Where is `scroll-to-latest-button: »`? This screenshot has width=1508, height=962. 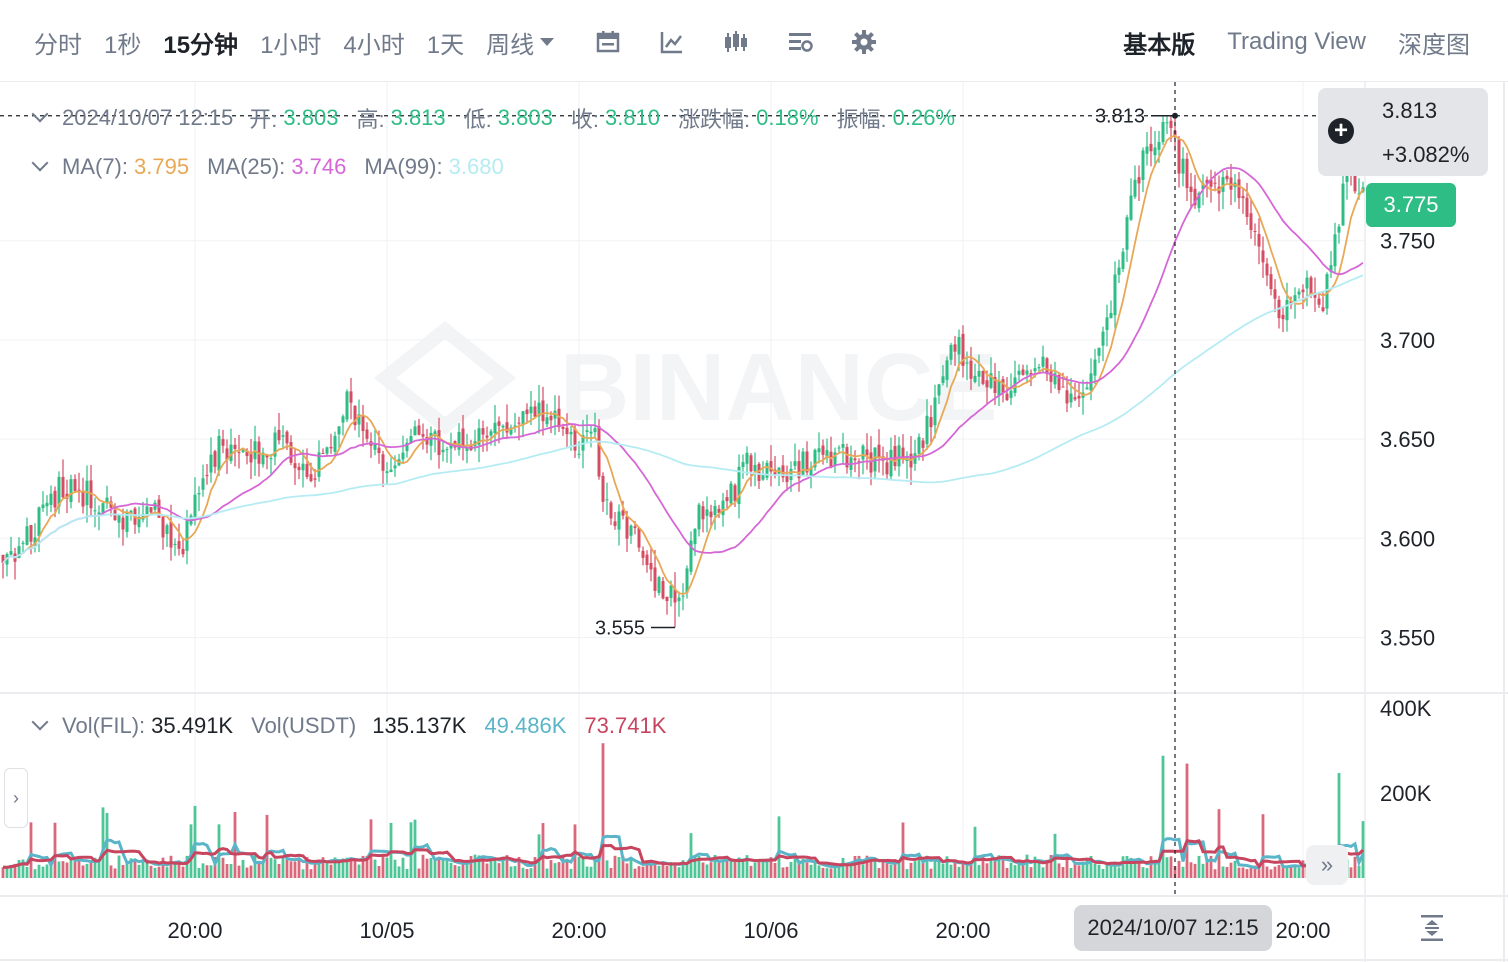 scroll-to-latest-button: » is located at coordinates (1327, 865).